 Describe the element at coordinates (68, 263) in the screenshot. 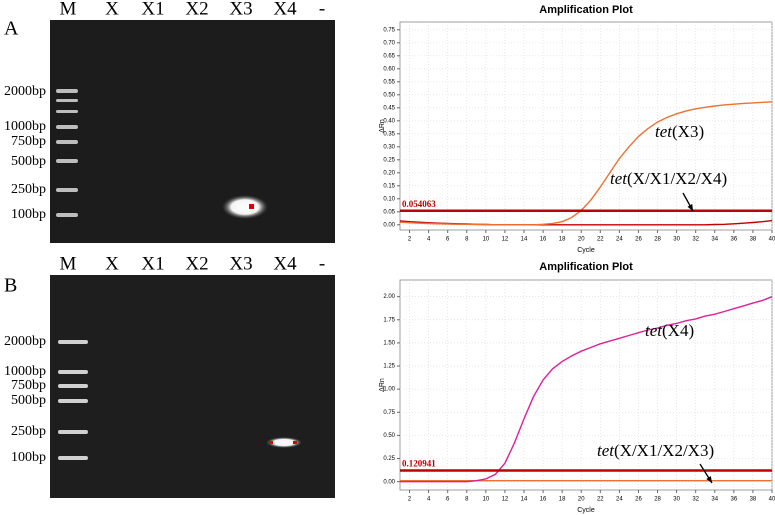

I see `lane-label: M` at that location.